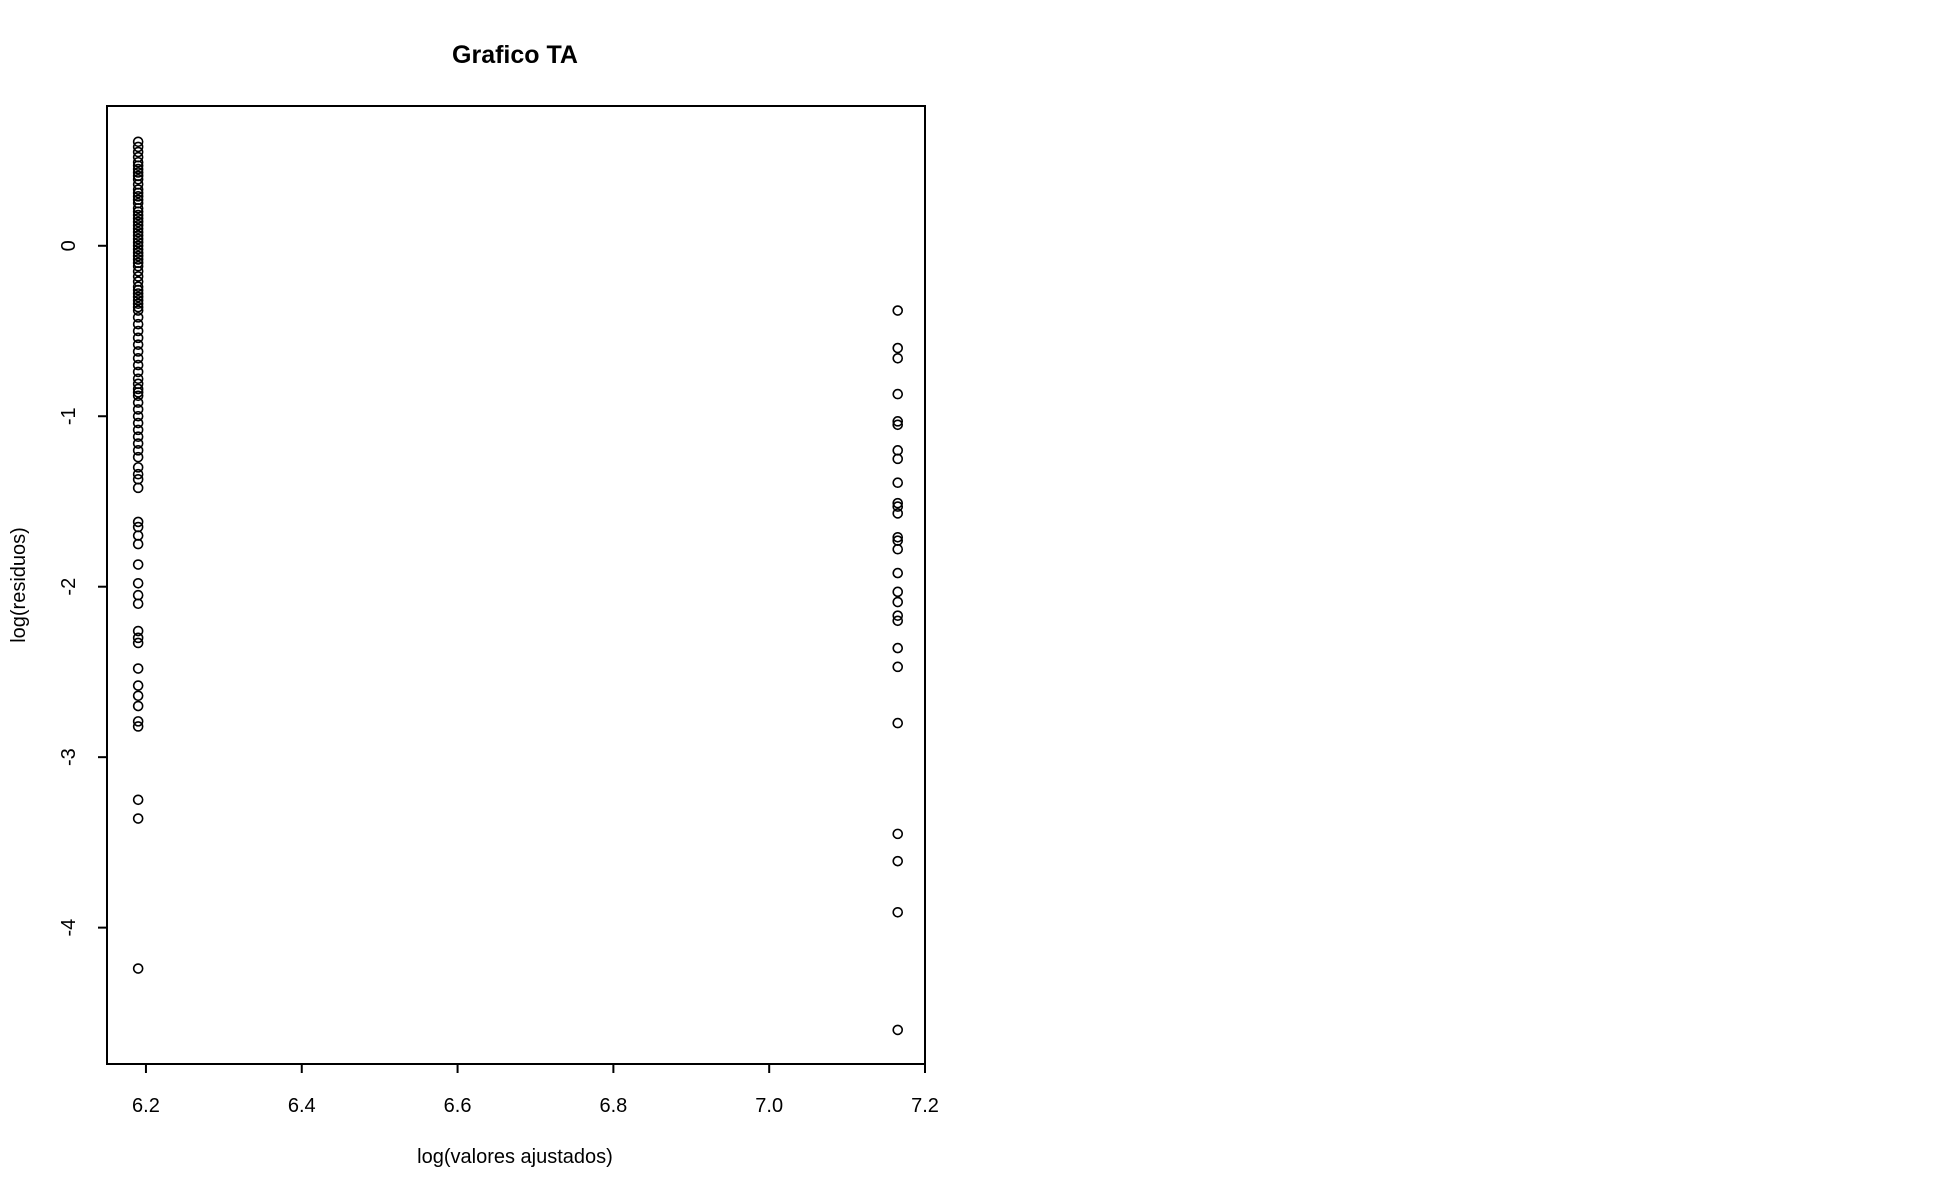 The width and height of the screenshot is (1944, 1188). Describe the element at coordinates (515, 1157) in the screenshot. I see `x-axis-label: log(valores ajustados)` at that location.